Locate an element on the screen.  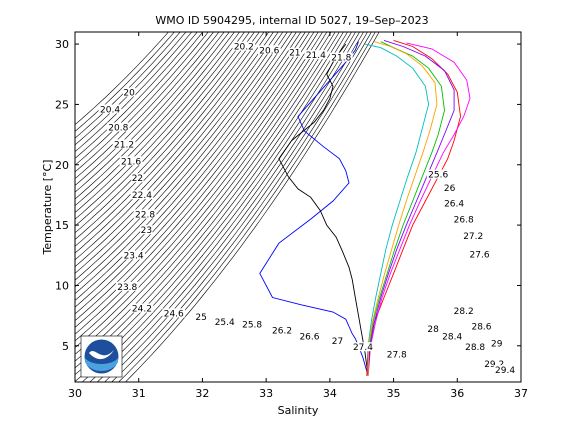
contour-label: 23.4 is located at coordinates (134, 256).